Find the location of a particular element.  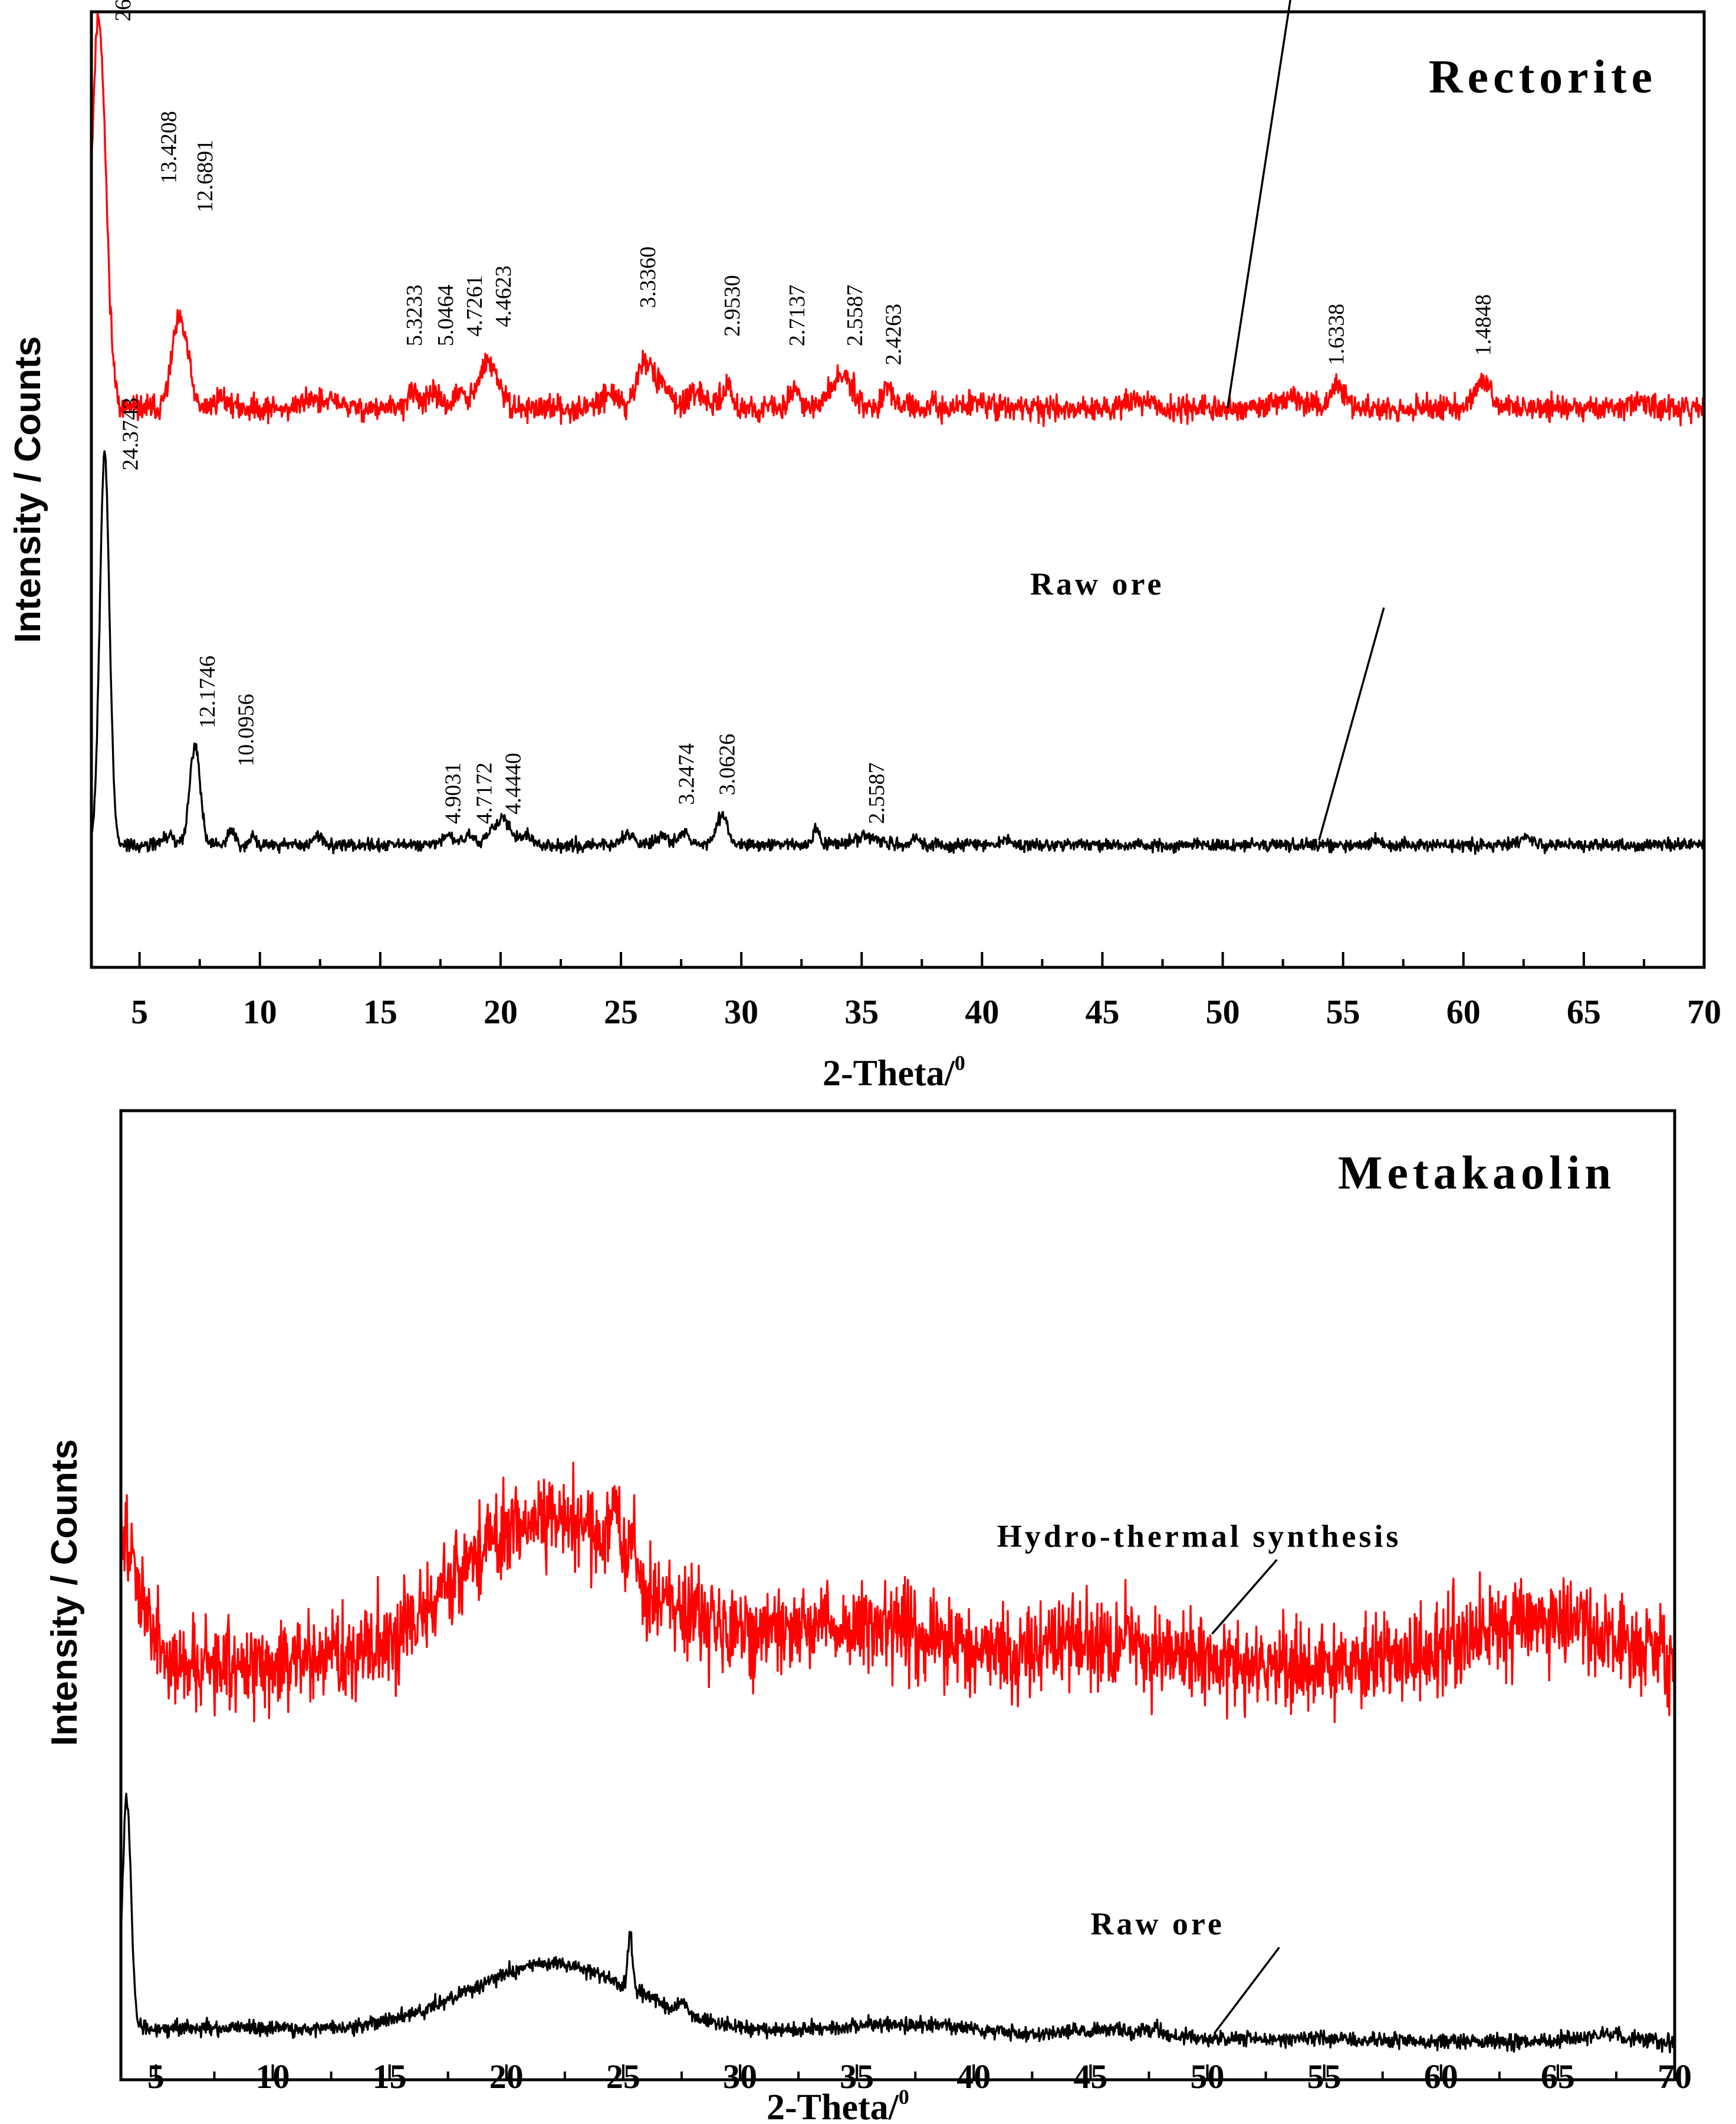

metakaolin-x-axis-superscript: 0 is located at coordinates (904, 2097).